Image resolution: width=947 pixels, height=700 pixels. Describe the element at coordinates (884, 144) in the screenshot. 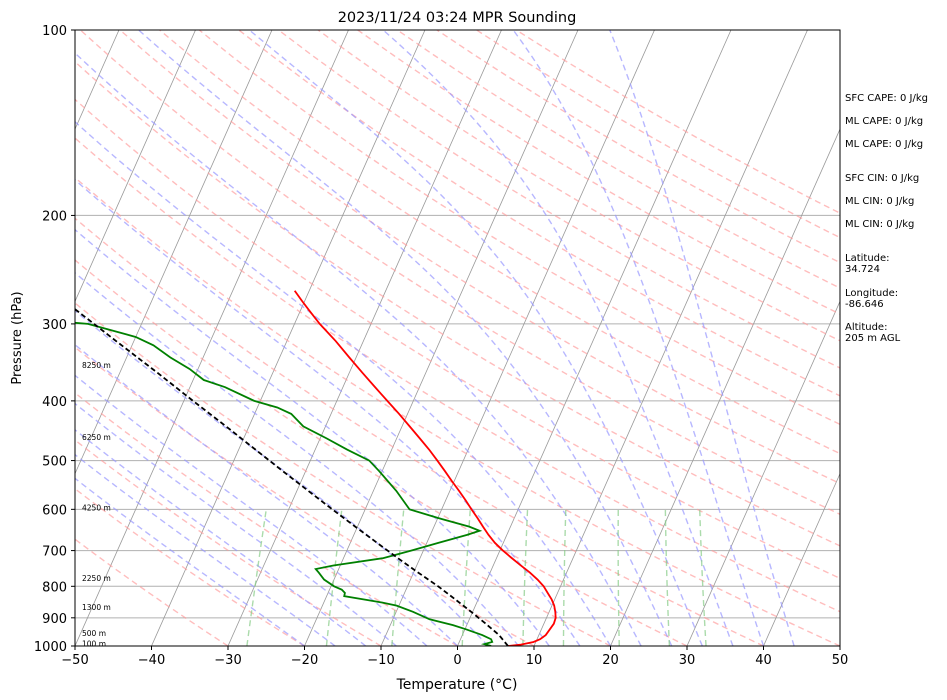

I see `ml-cape-2: ML CAPE: 0 J/kg` at that location.